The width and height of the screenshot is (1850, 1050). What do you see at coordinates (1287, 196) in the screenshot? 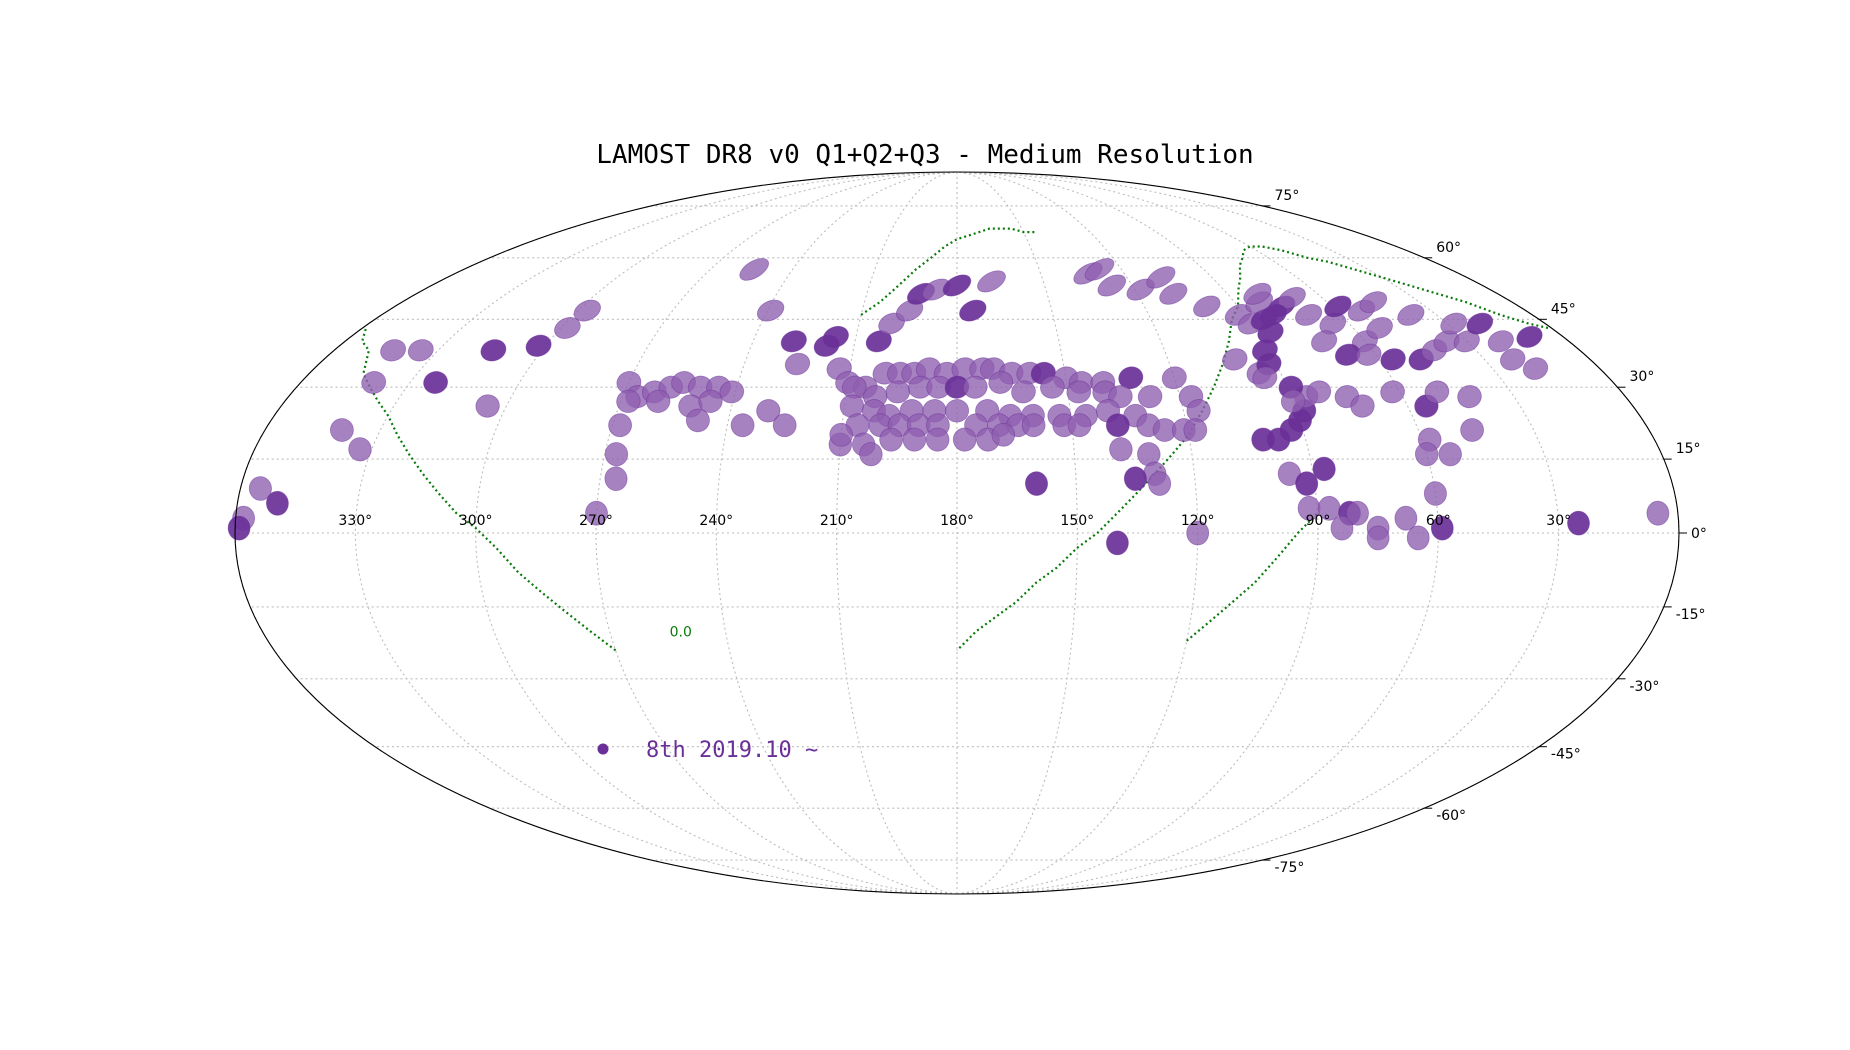
I see `y-tick-label: 75°` at bounding box center [1287, 196].